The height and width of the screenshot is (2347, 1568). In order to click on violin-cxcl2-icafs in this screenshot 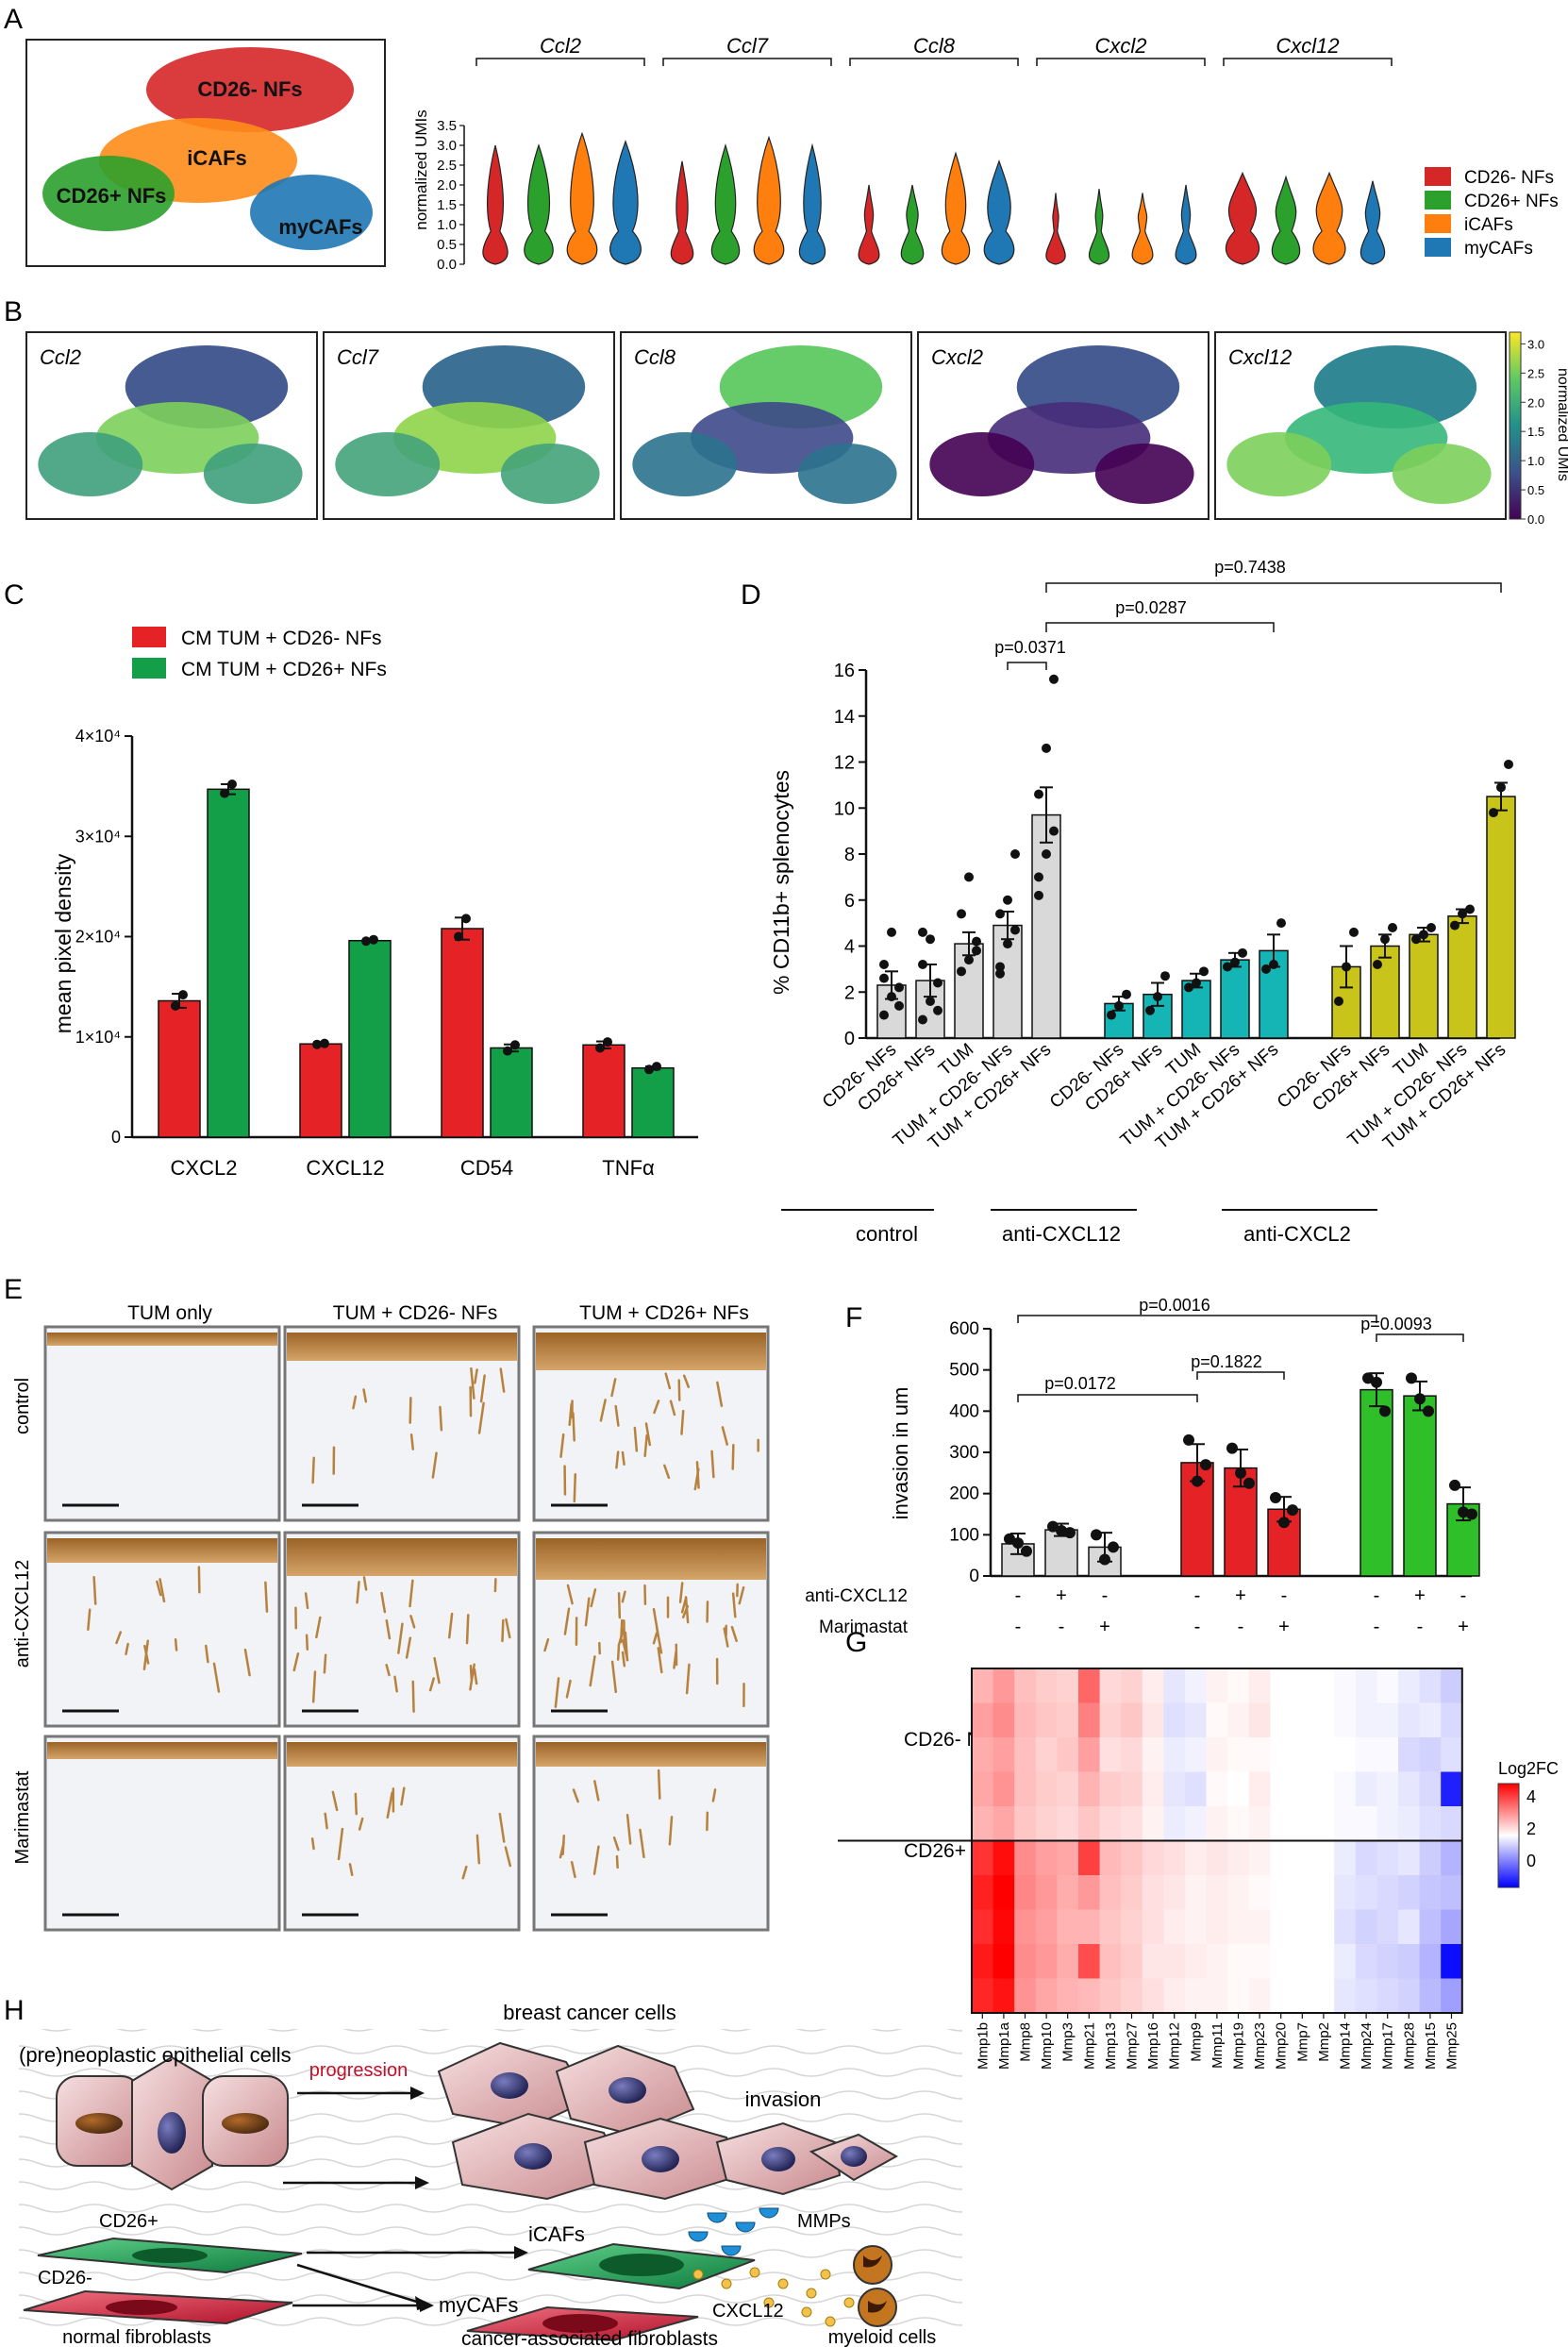, I will do `click(1142, 229)`.